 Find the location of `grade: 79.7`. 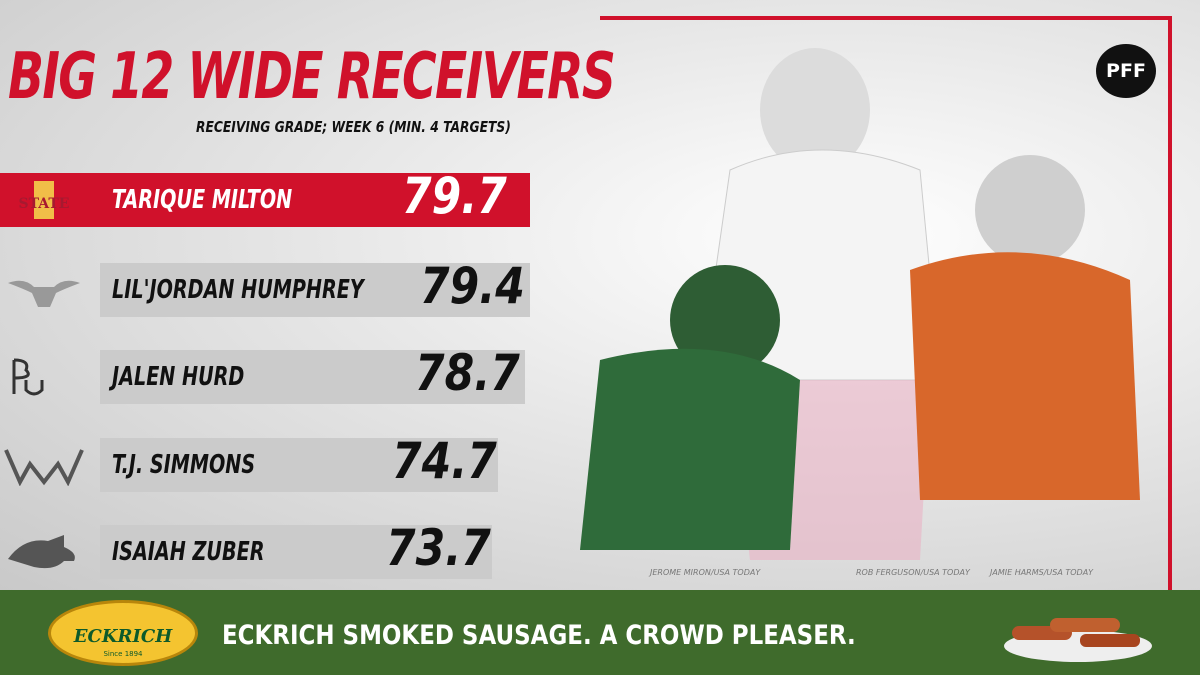

grade: 79.7 is located at coordinates (454, 196).